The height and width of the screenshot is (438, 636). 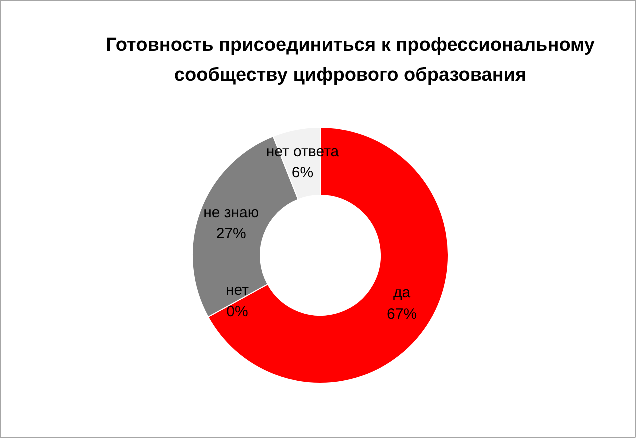 What do you see at coordinates (231, 234) in the screenshot?
I see `data-label: 27%` at bounding box center [231, 234].